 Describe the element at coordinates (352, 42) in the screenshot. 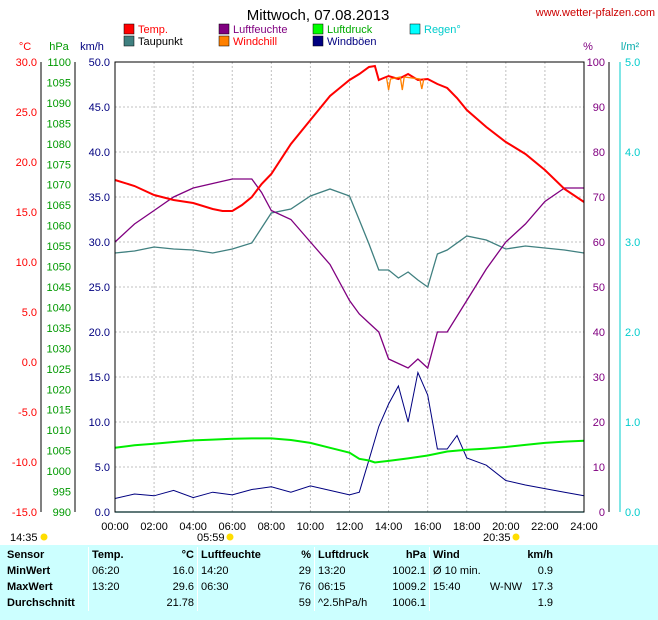

I see `legend-label: Windböen` at that location.